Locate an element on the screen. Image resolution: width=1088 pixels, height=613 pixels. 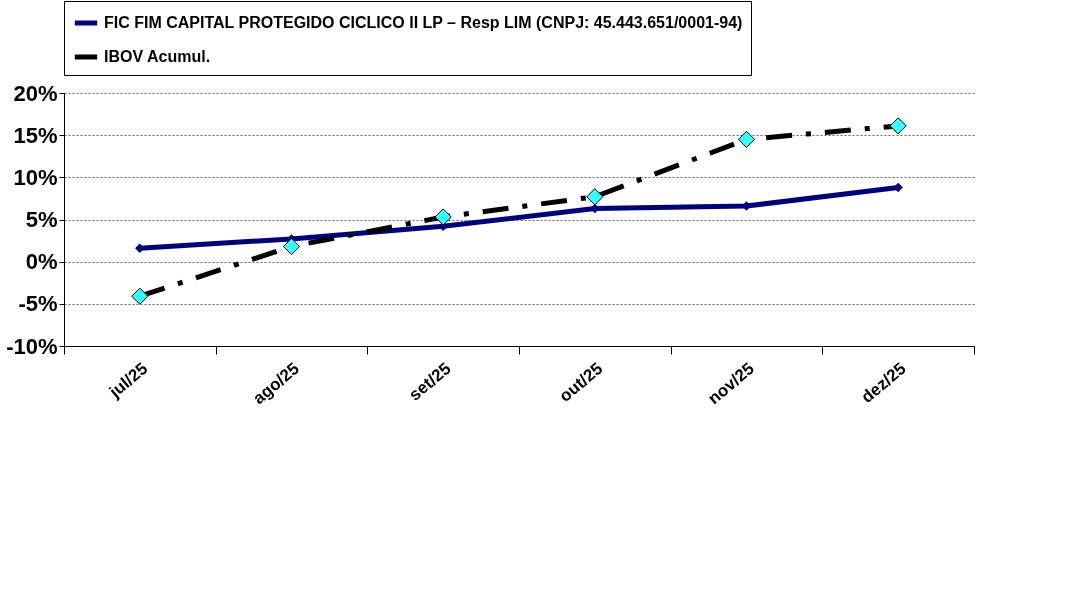
y-tick-label: -5% is located at coordinates (38, 304).